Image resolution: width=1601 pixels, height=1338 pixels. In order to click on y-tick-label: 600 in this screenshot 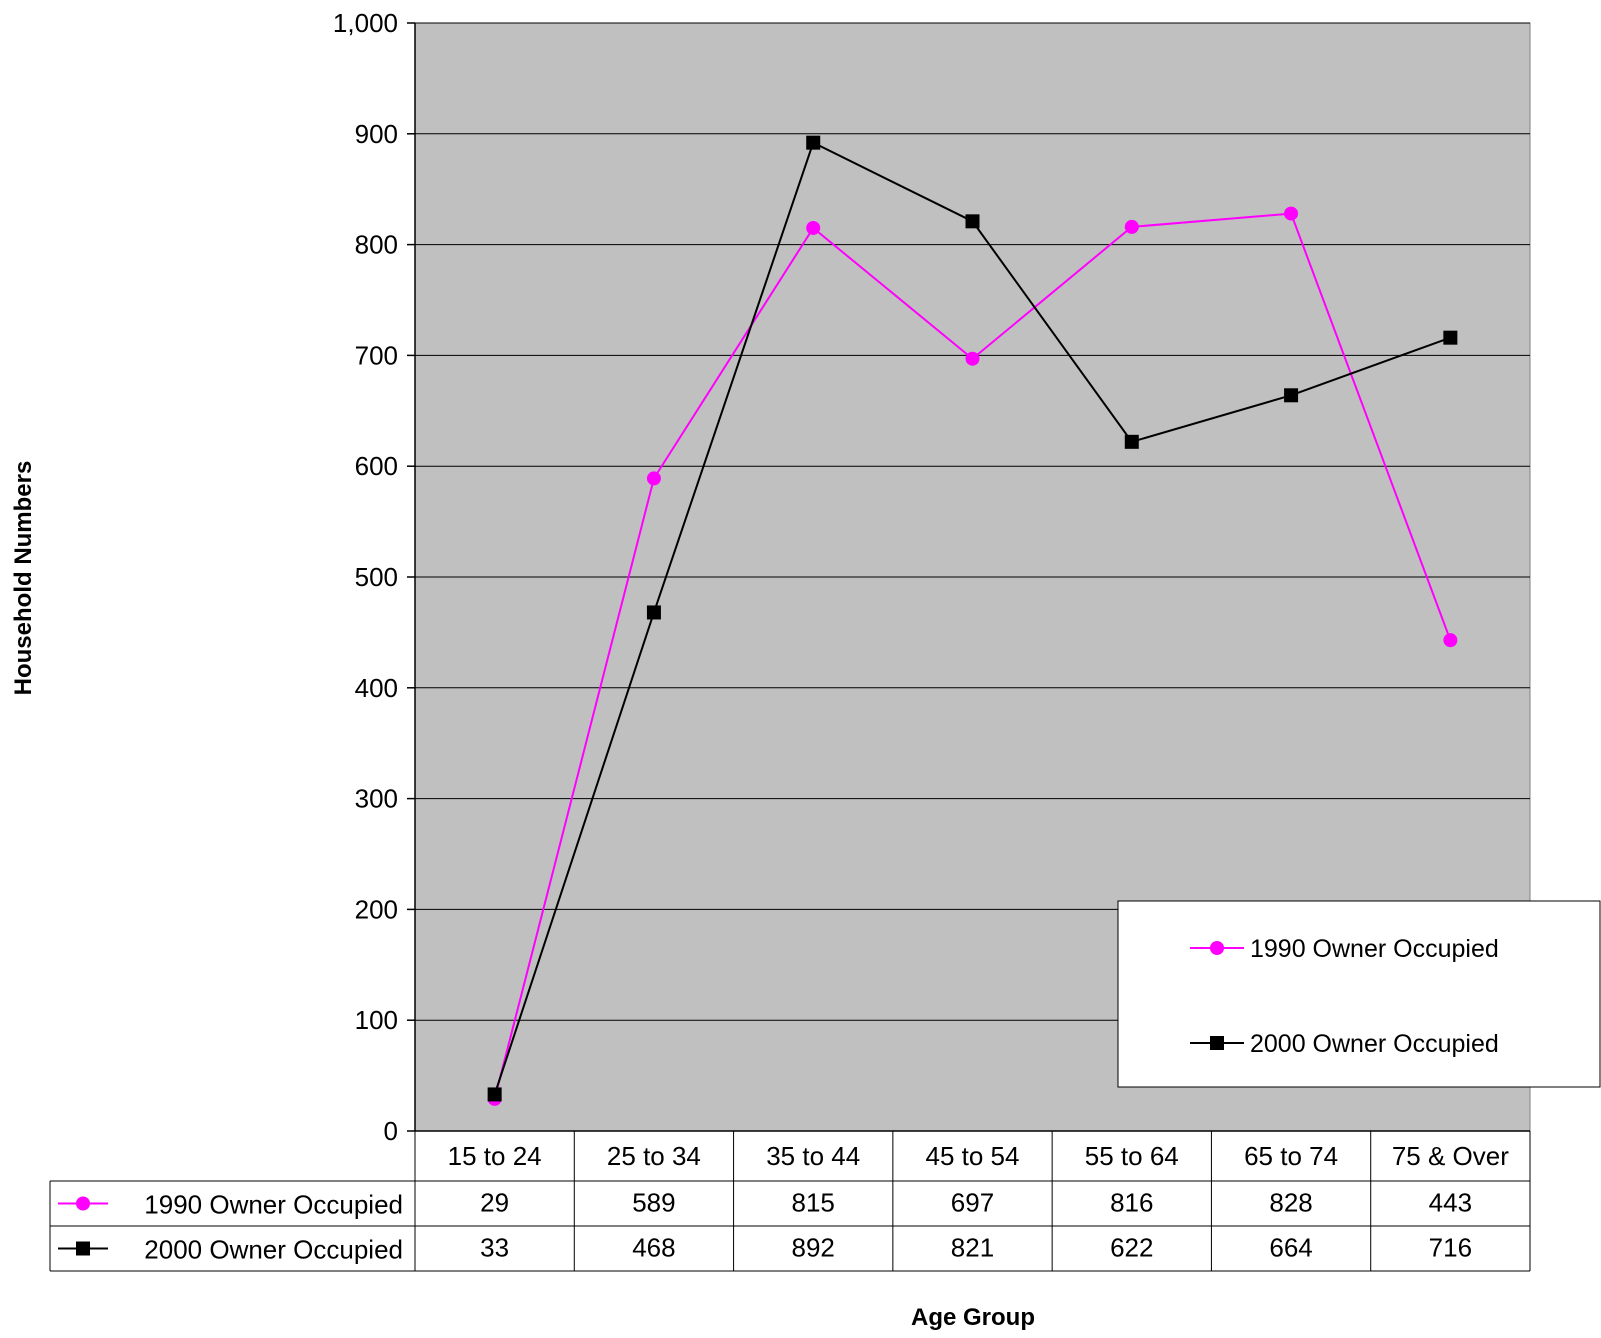, I will do `click(376, 466)`.